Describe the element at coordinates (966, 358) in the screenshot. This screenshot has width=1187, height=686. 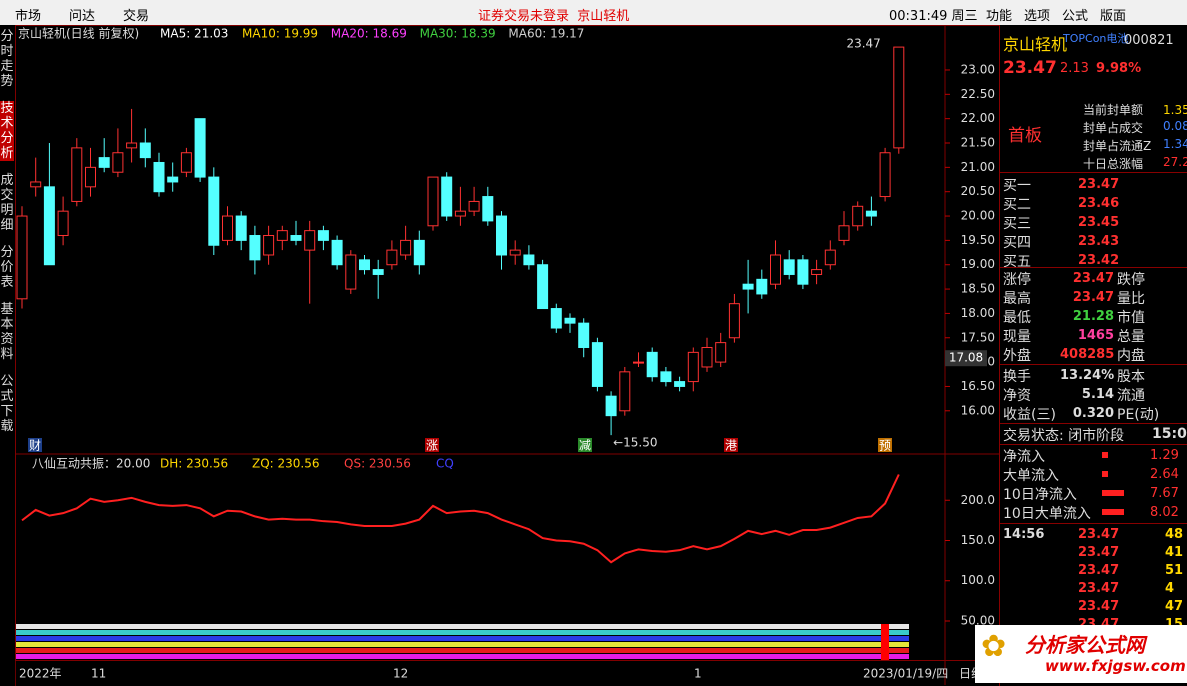
I see `cursor-box` at that location.